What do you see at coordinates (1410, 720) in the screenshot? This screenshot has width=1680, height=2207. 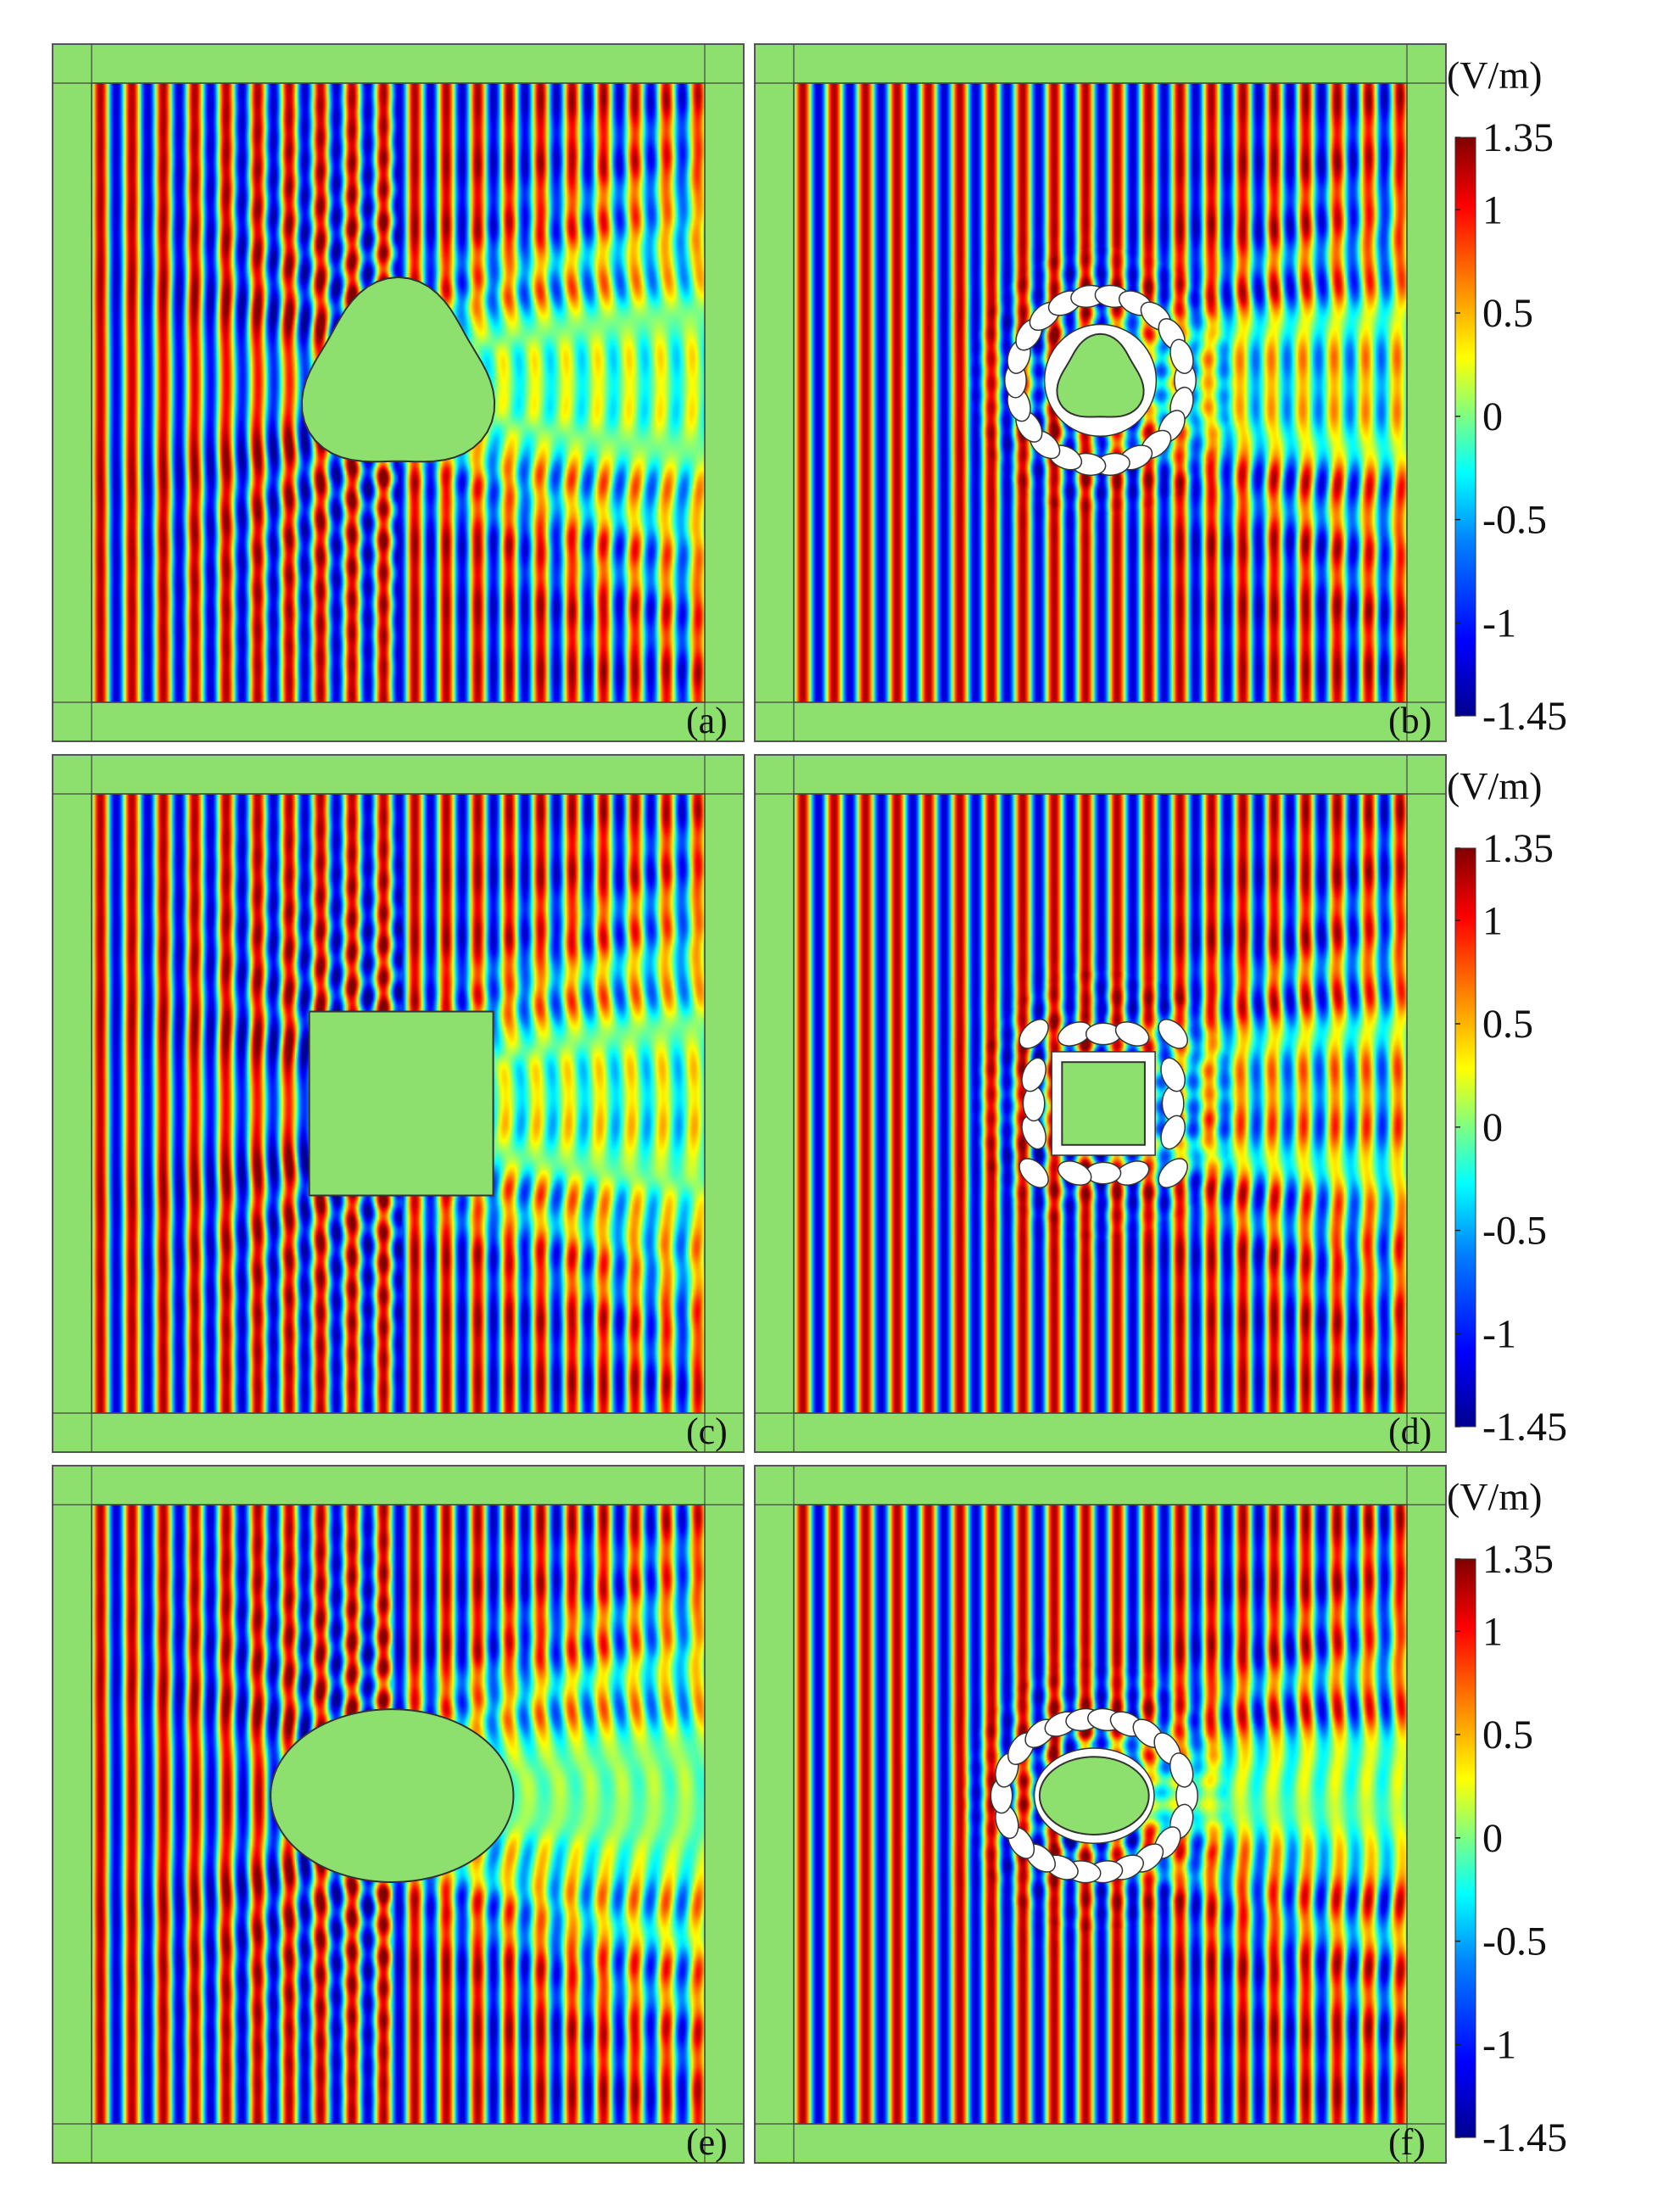 I see `panel-label: (b)` at bounding box center [1410, 720].